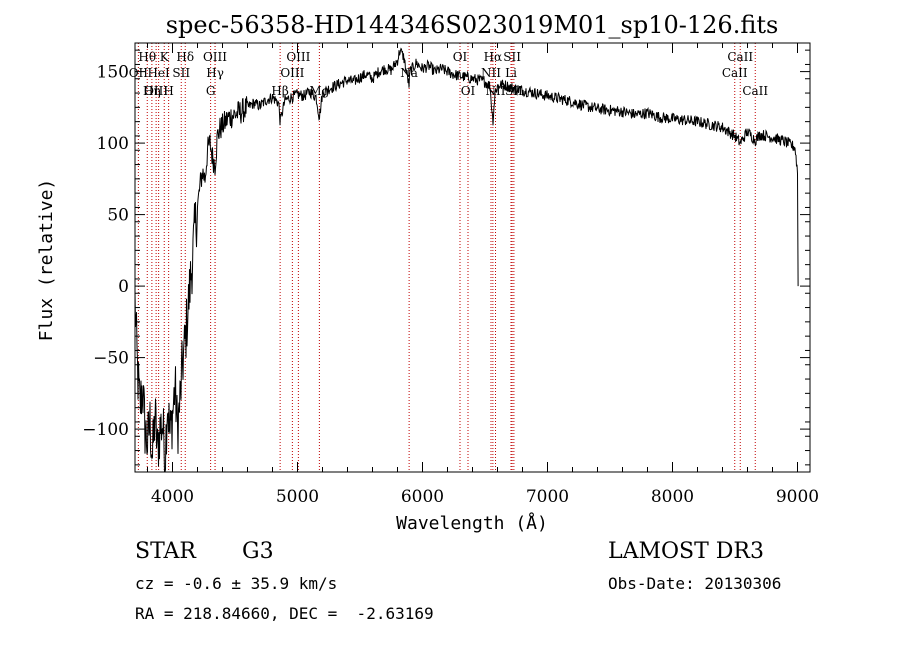 The height and width of the screenshot is (649, 900). What do you see at coordinates (123, 287) in the screenshot?
I see `y-tick-label-2: 0` at bounding box center [123, 287].